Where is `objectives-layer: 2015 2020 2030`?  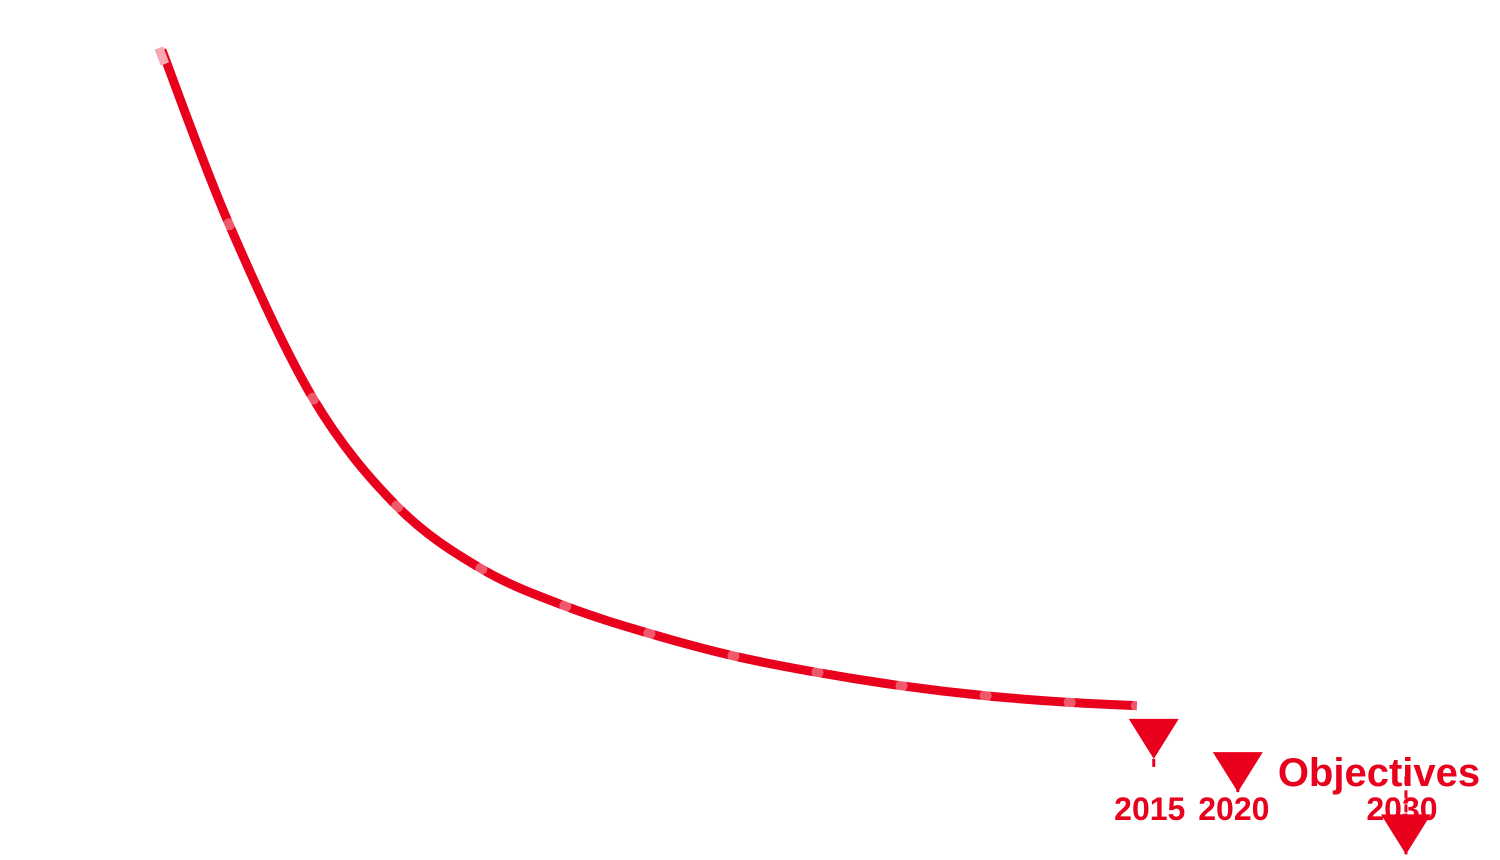 objectives-layer: 2015 2020 2030 is located at coordinates (1276, 786).